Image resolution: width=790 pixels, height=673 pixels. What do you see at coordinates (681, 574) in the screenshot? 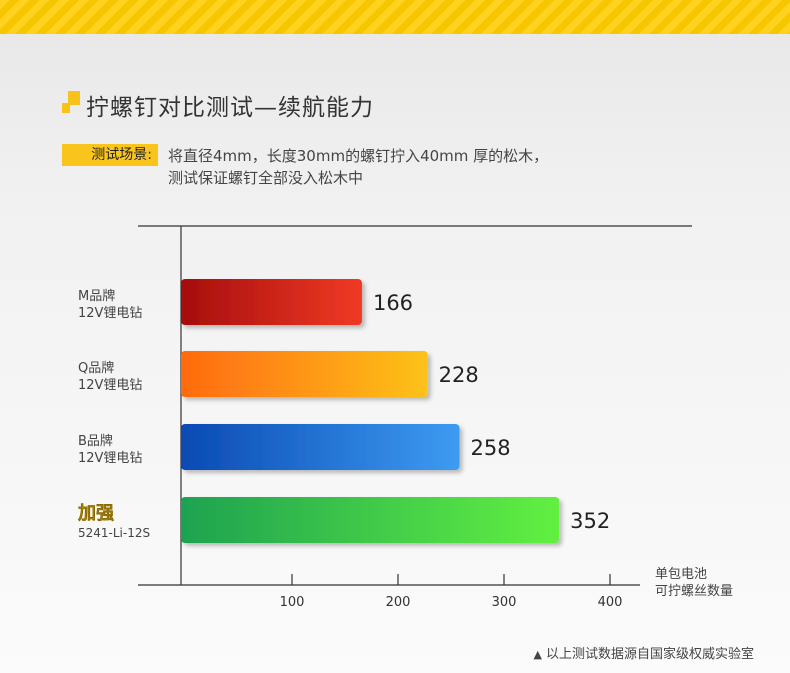
I see `x-axis-label-line-1: 单包电池` at bounding box center [681, 574].